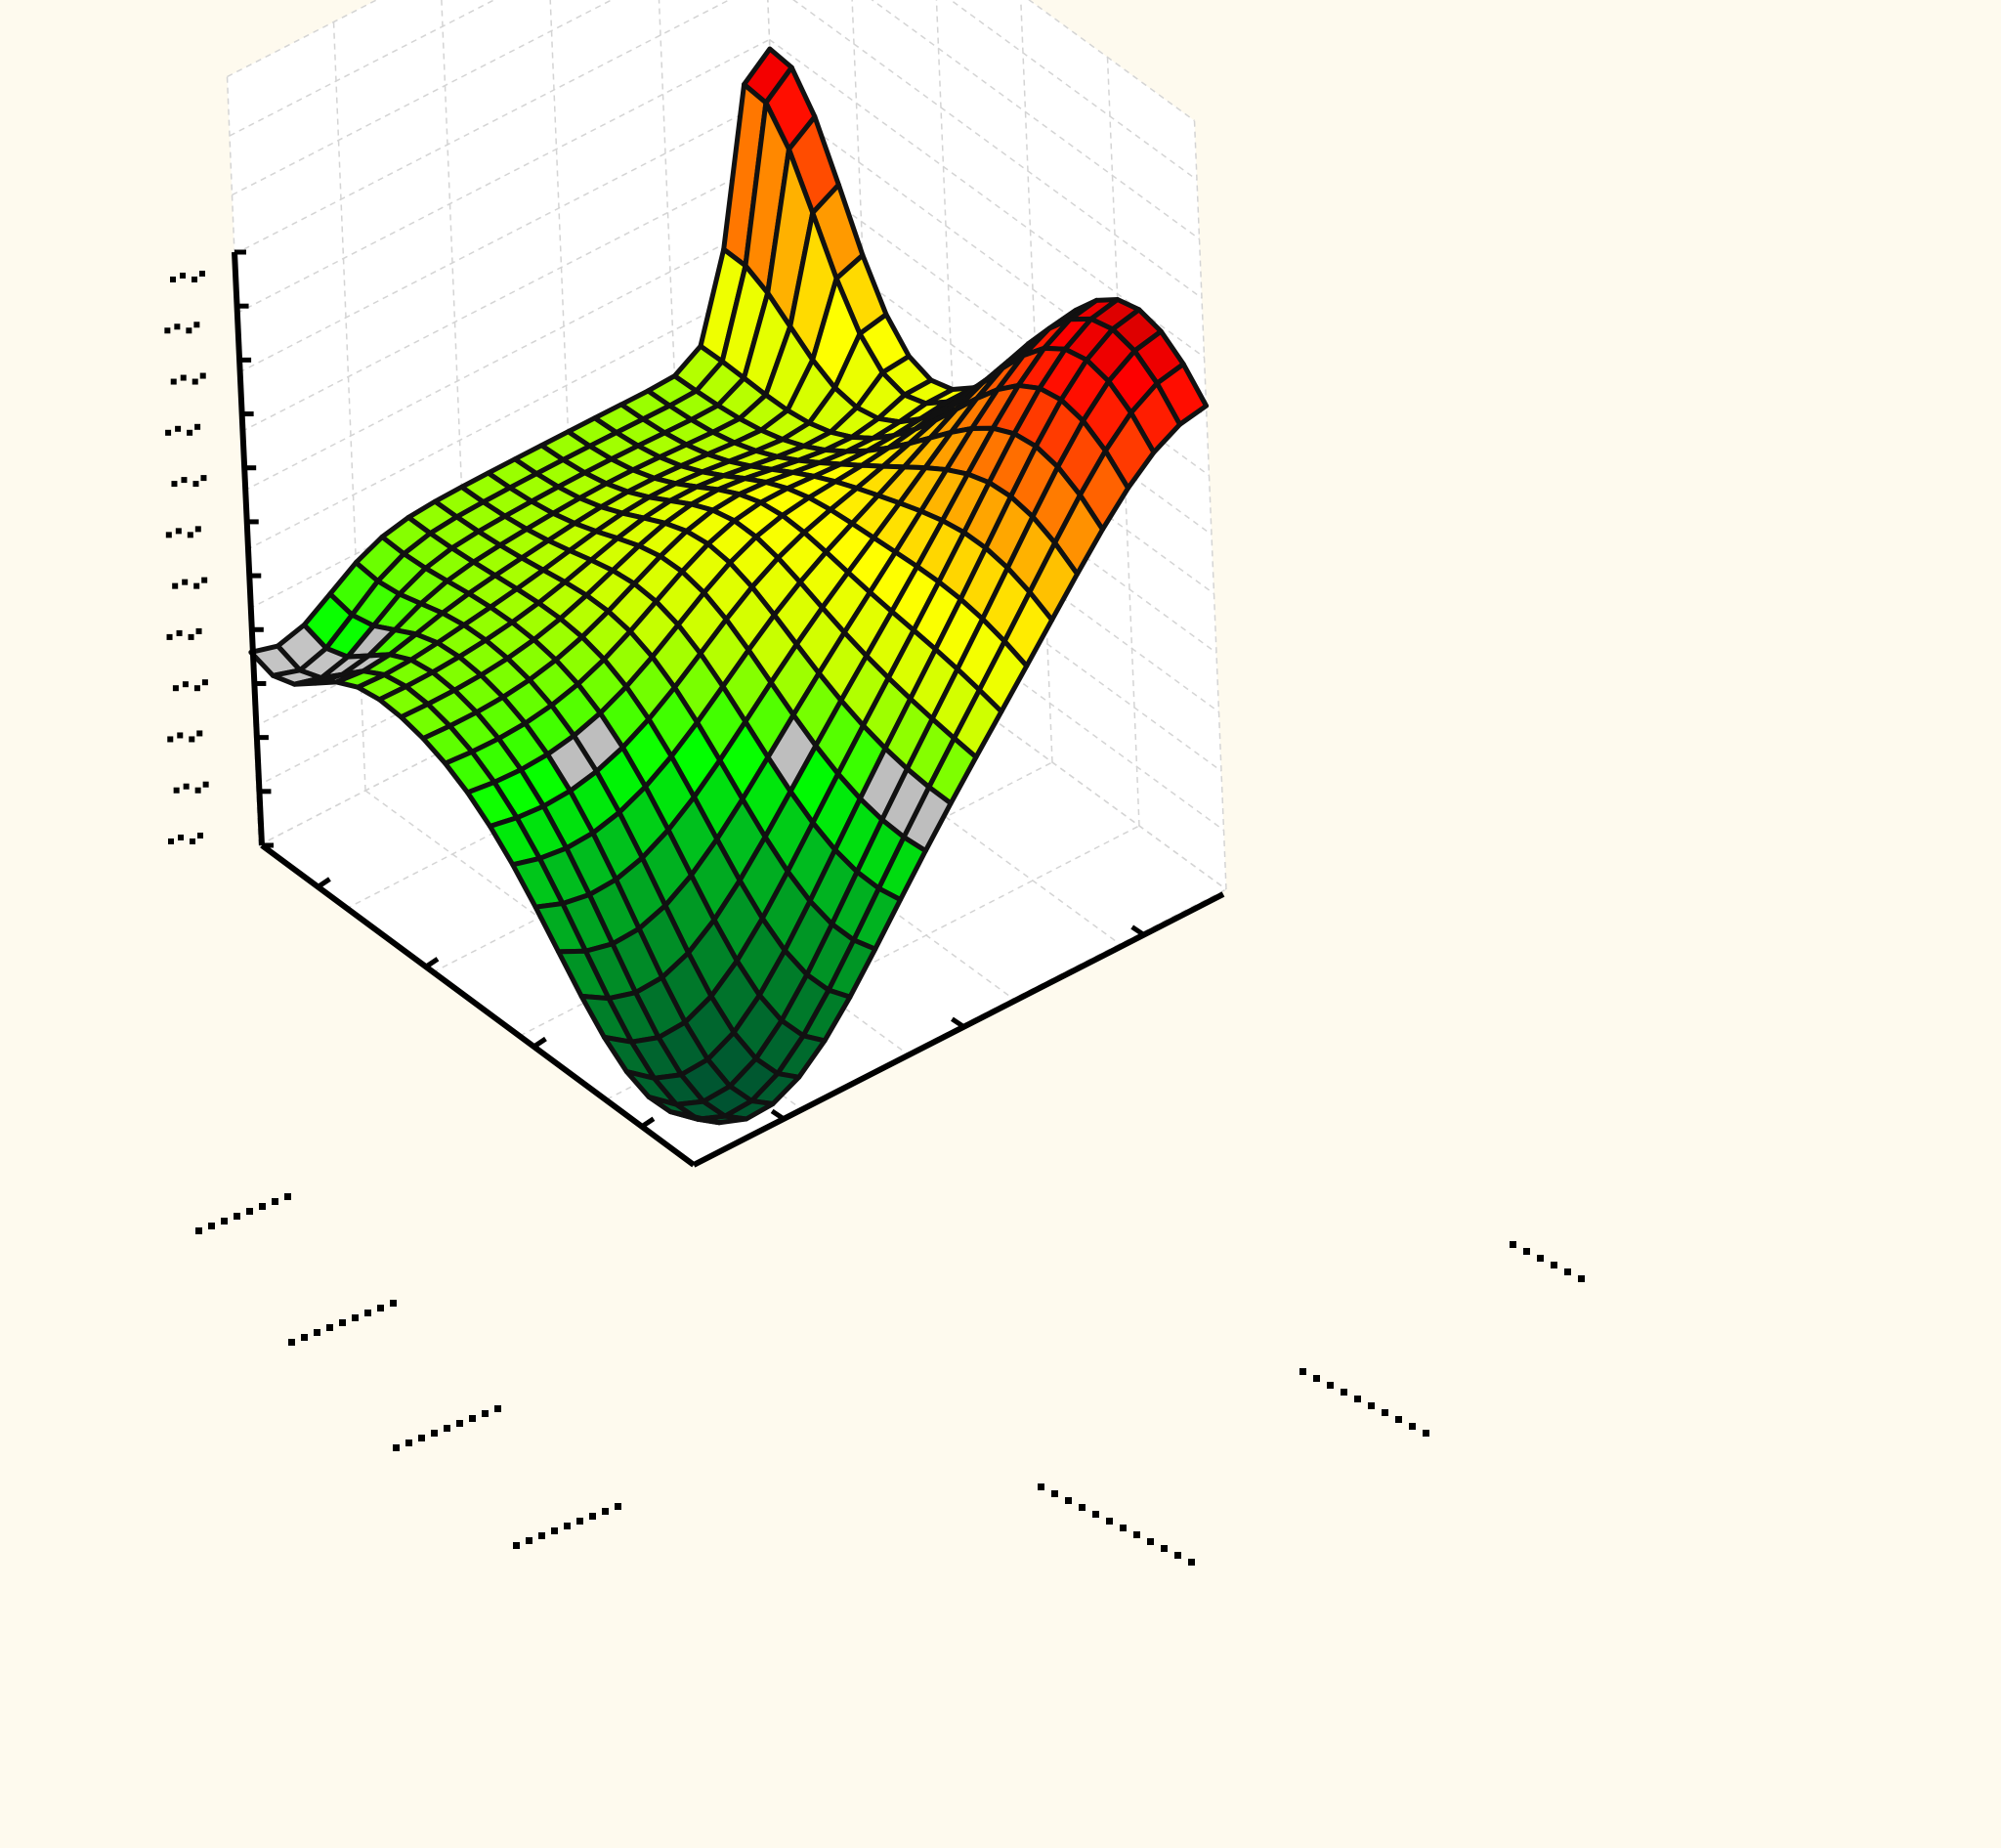  I want to click on x-axis-line, so click(478, 1005).